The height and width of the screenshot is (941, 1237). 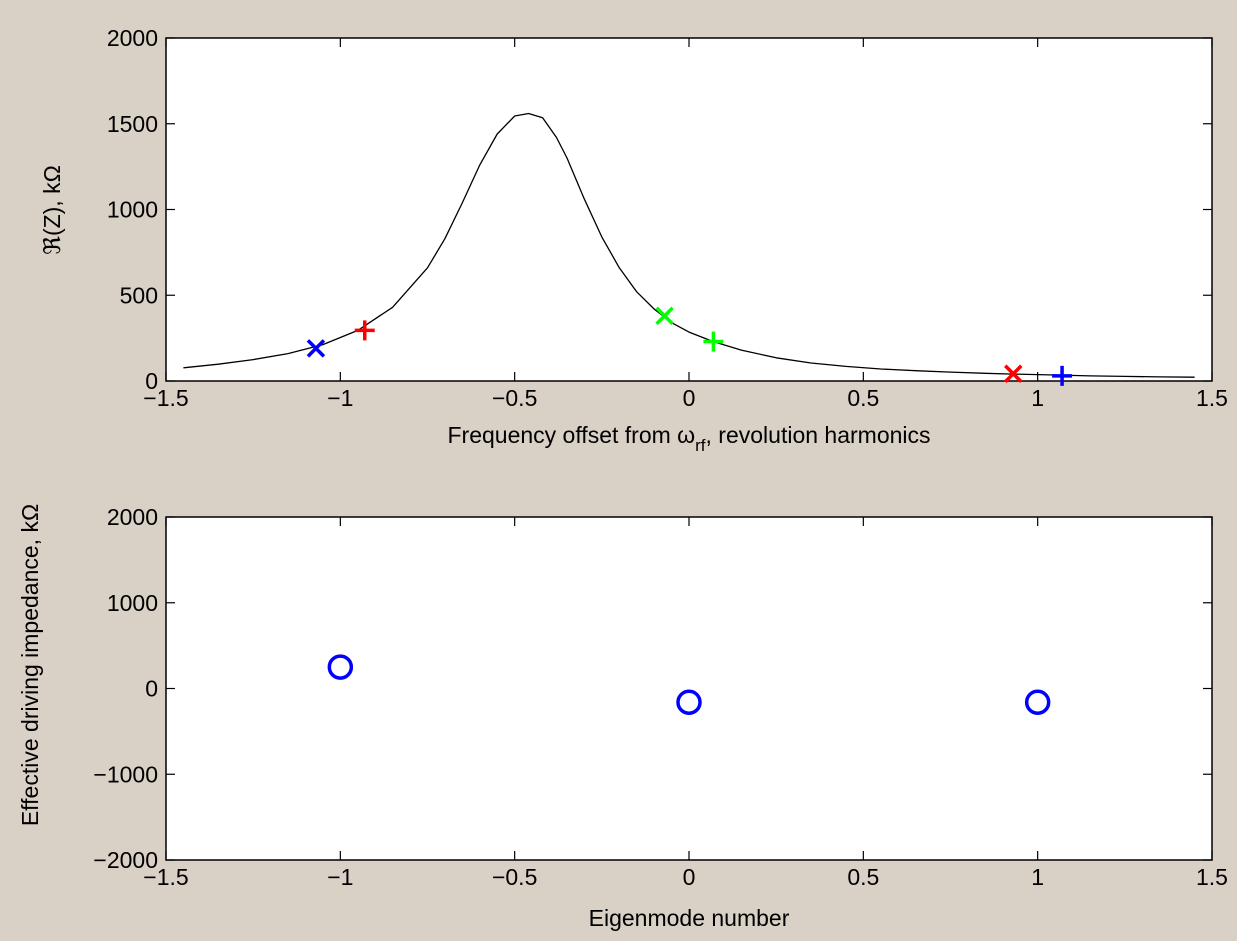 What do you see at coordinates (863, 877) in the screenshot?
I see `bottom-x-tick-label: 0.5` at bounding box center [863, 877].